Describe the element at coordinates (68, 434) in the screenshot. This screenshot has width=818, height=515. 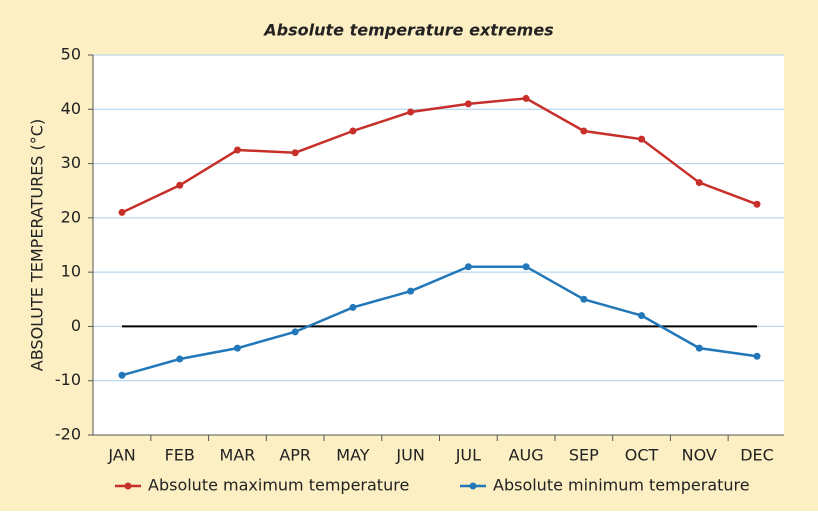
I see `y-tick-label: -20` at that location.